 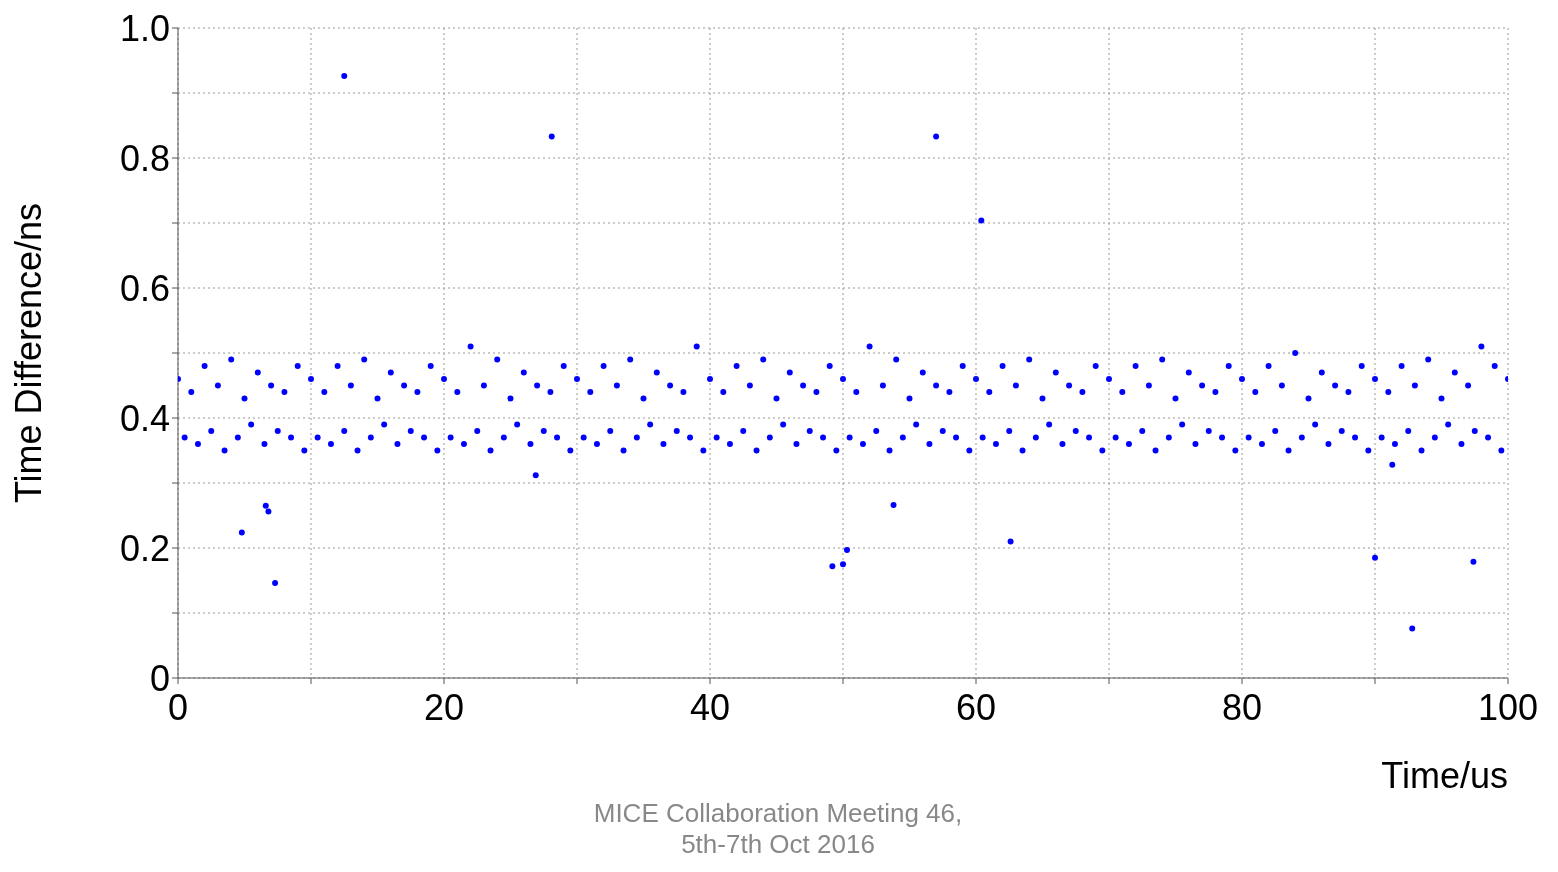 What do you see at coordinates (976, 707) in the screenshot?
I see `x-tick-label: 60` at bounding box center [976, 707].